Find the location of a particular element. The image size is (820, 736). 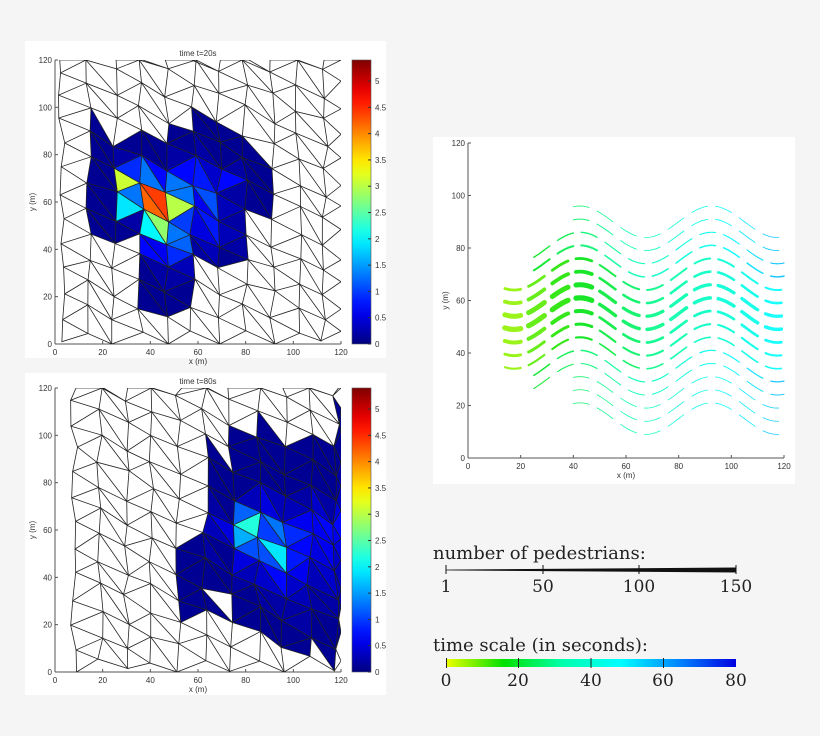

colorbar-tick-label: 4 is located at coordinates (377, 462).